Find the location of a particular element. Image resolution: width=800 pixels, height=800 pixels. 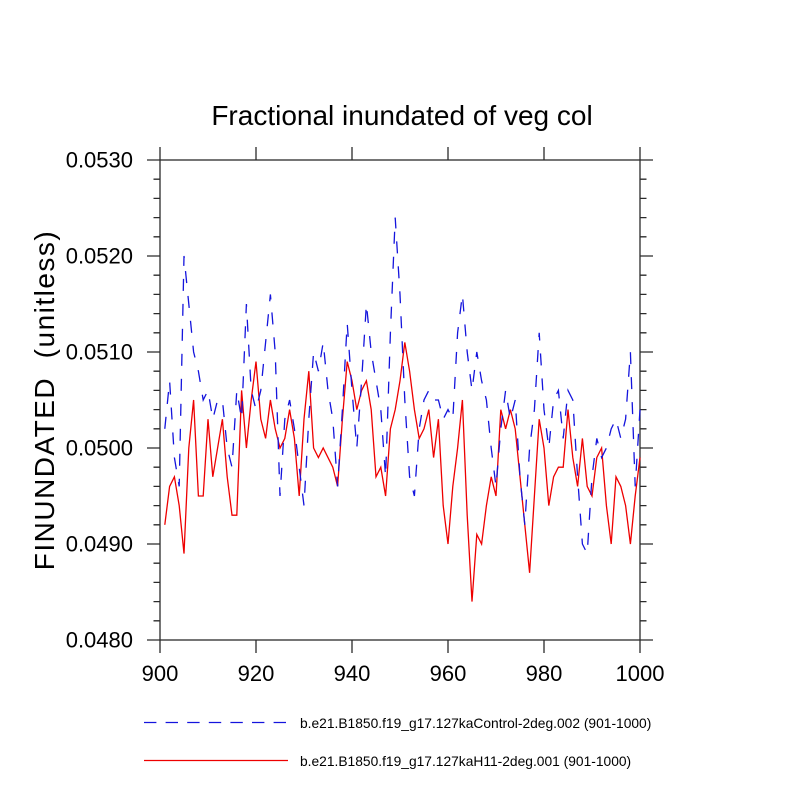

svg-text: 920 is located at coordinates (256, 673).